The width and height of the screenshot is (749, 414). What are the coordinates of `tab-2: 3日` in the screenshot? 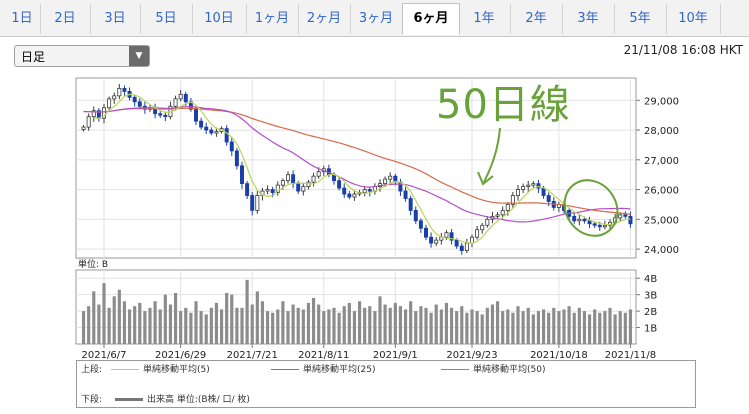 It's located at (115, 19).